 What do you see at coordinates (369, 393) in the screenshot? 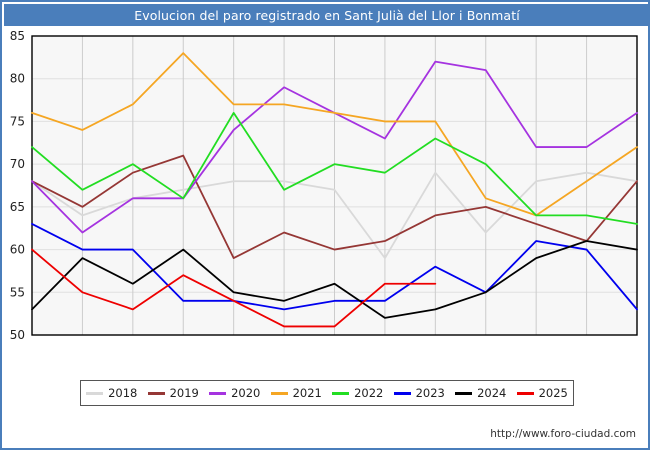
I see `legend-item-label: 2022` at bounding box center [369, 393].